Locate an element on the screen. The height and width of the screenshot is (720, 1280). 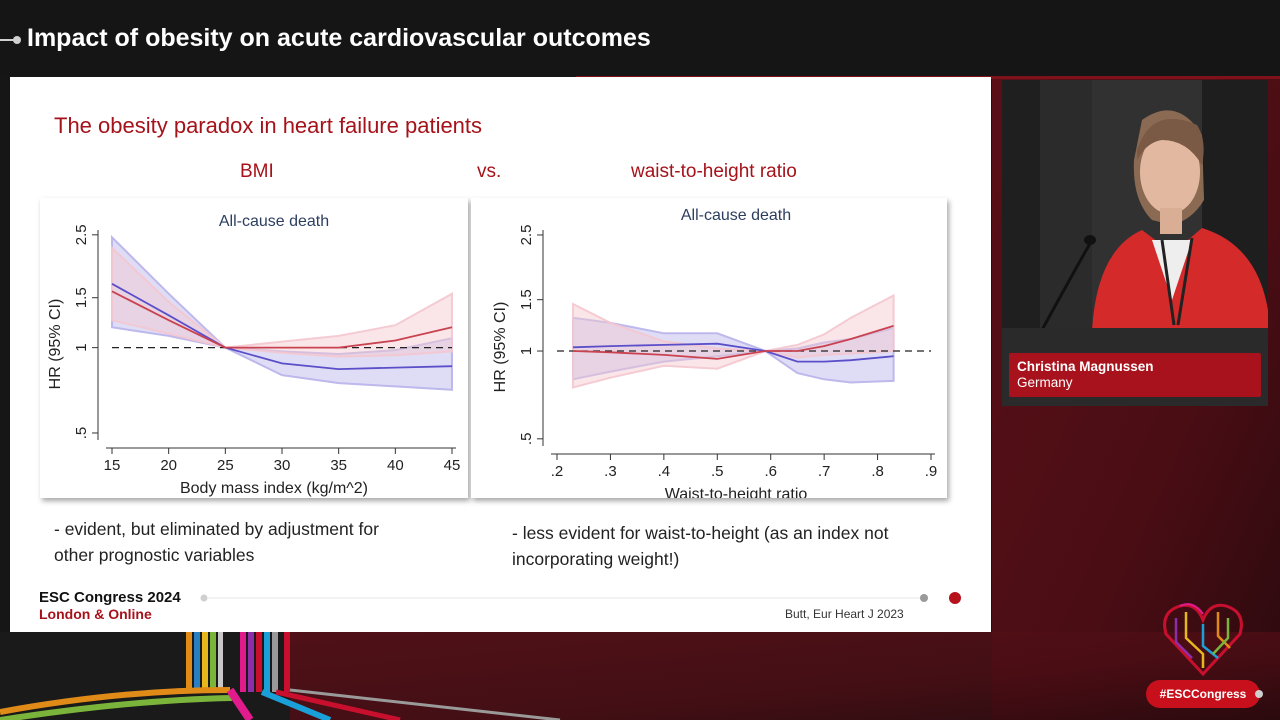
speaker-lower-third: Christina Magnussen Germany is located at coordinates (1135, 375).